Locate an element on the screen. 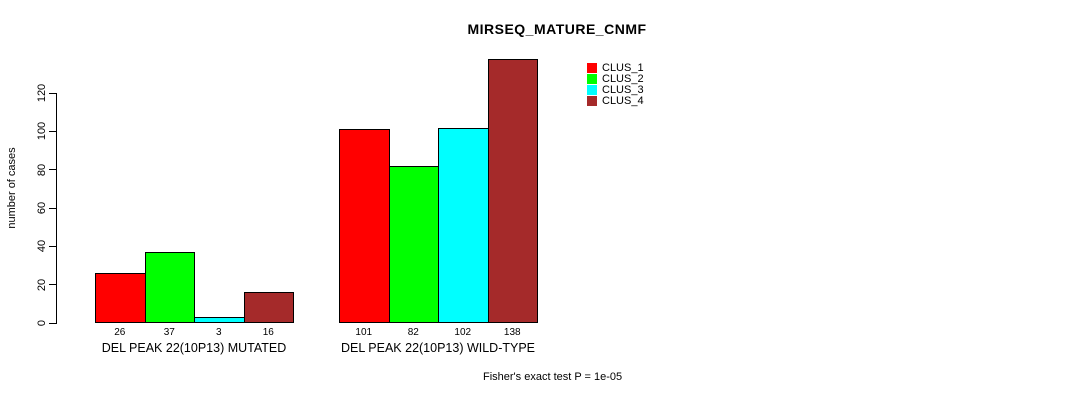  legend-row: CLUS_1 is located at coordinates (615, 68).